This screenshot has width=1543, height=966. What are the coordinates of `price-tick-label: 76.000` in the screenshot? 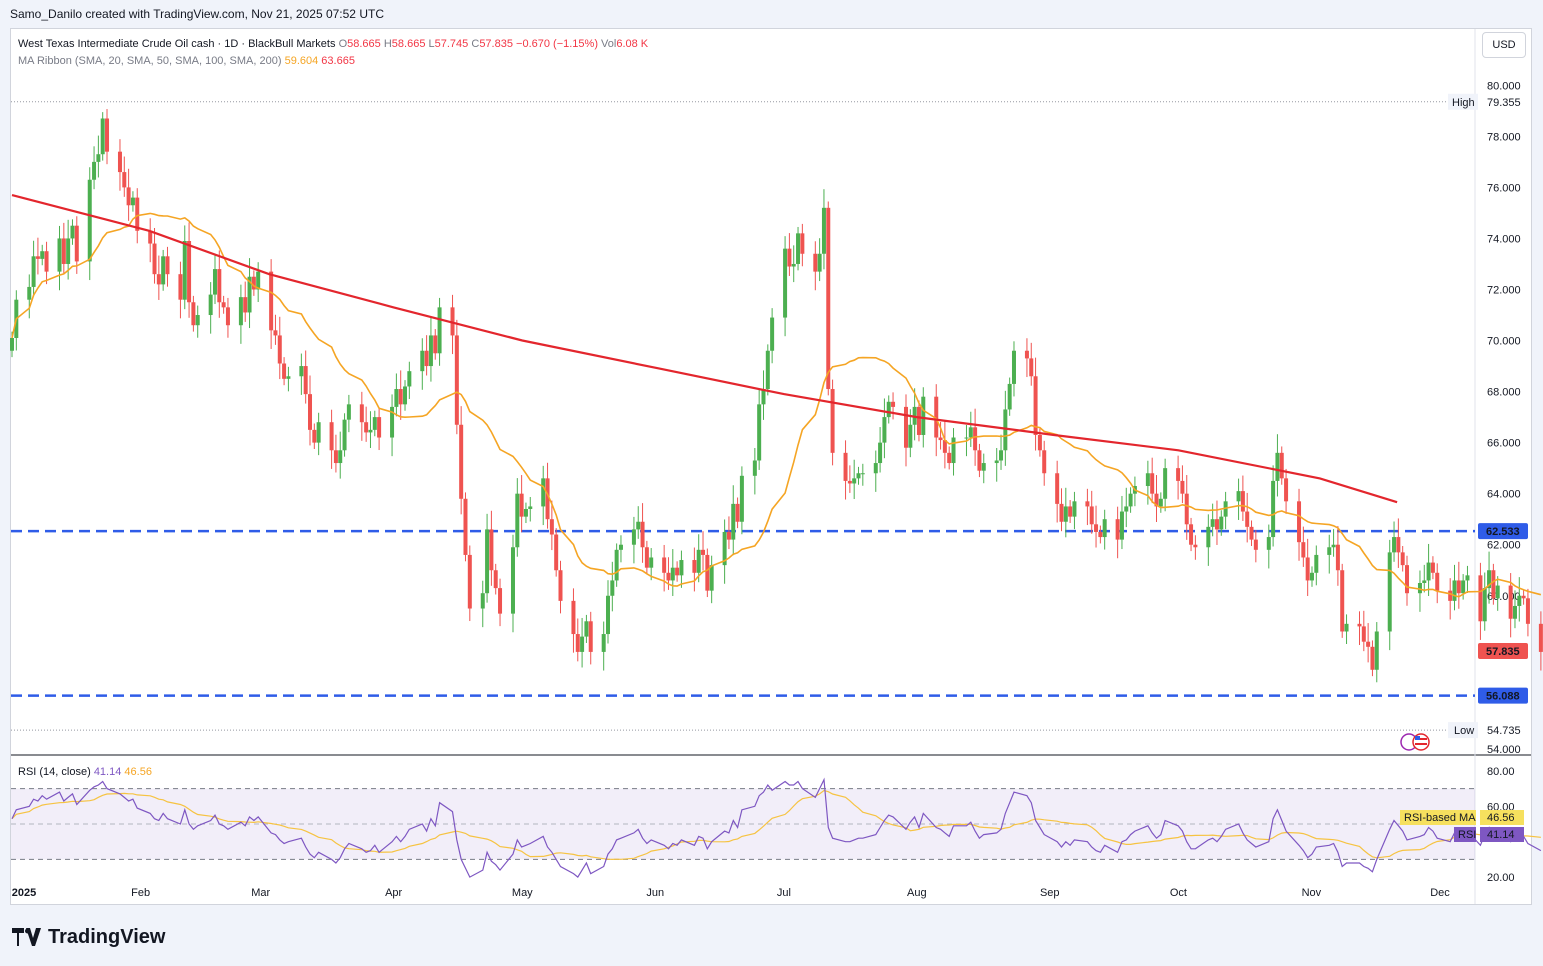 It's located at (1504, 188).